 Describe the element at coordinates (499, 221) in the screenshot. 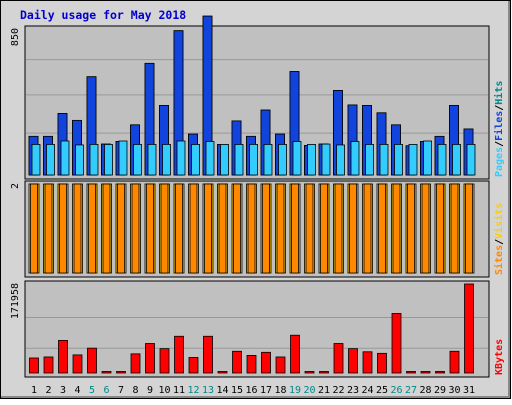

I see `legend-entry-visits: Visits` at that location.